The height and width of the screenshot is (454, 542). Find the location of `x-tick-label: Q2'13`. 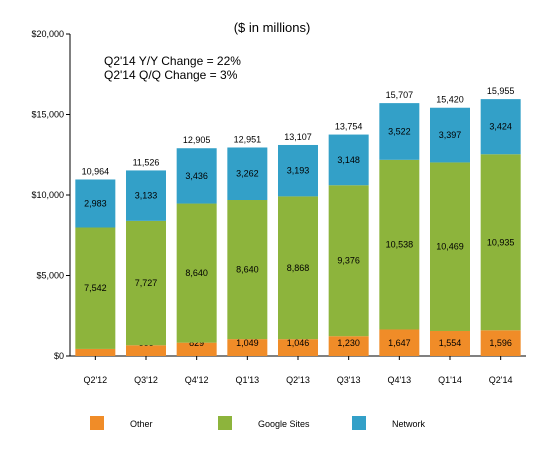

x-tick-label: Q2'13 is located at coordinates (298, 380).